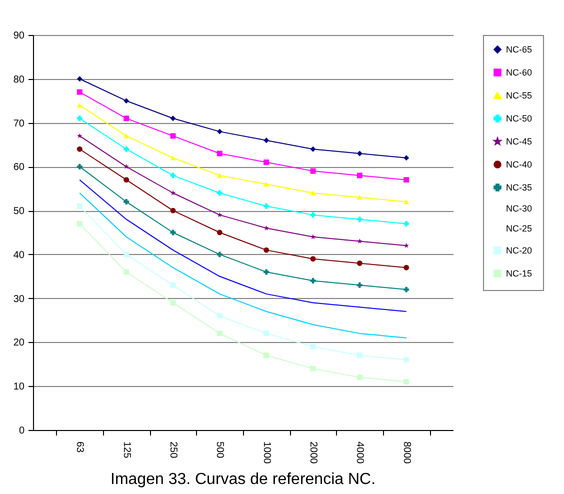 This screenshot has height=494, width=564. Describe the element at coordinates (19, 80) in the screenshot. I see `y-tick-label: 80` at that location.